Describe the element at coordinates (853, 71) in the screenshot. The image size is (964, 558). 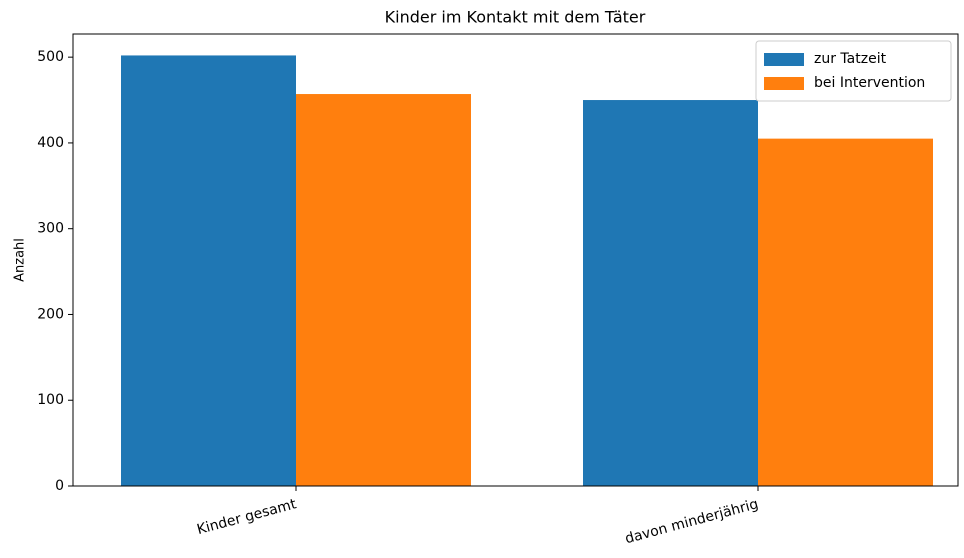
I see `legend-box` at that location.